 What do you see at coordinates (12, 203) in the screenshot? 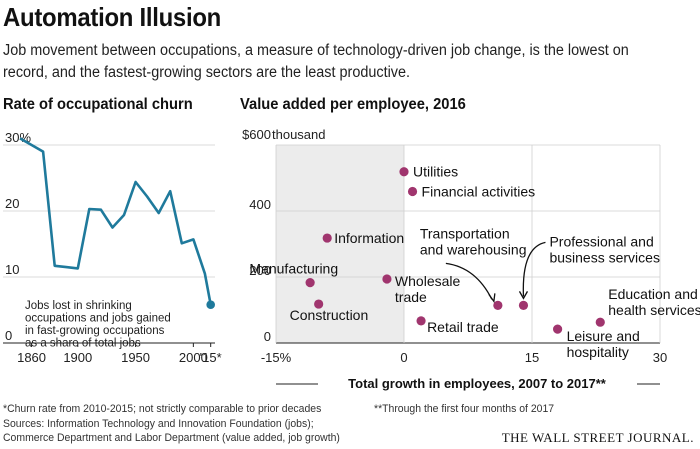
I see `y-tick-label-left: 20` at bounding box center [12, 203].